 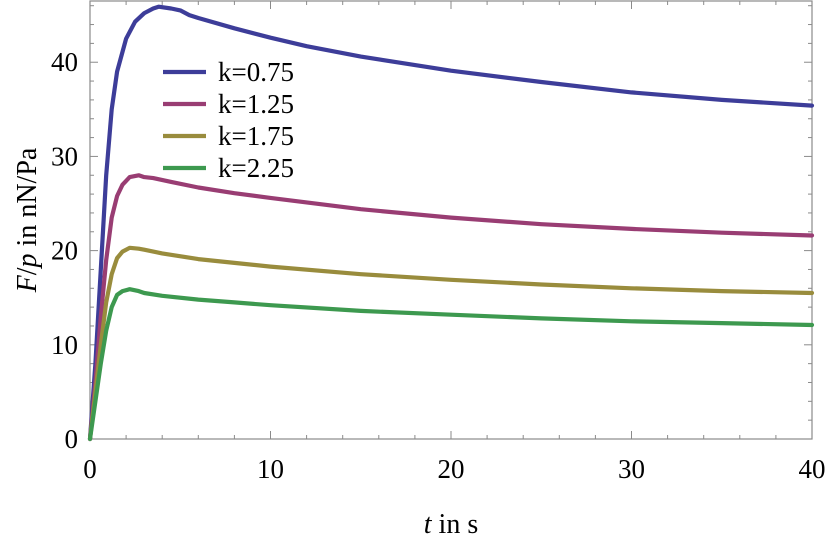 I want to click on x-tick-label: 40, so click(x=812, y=469).